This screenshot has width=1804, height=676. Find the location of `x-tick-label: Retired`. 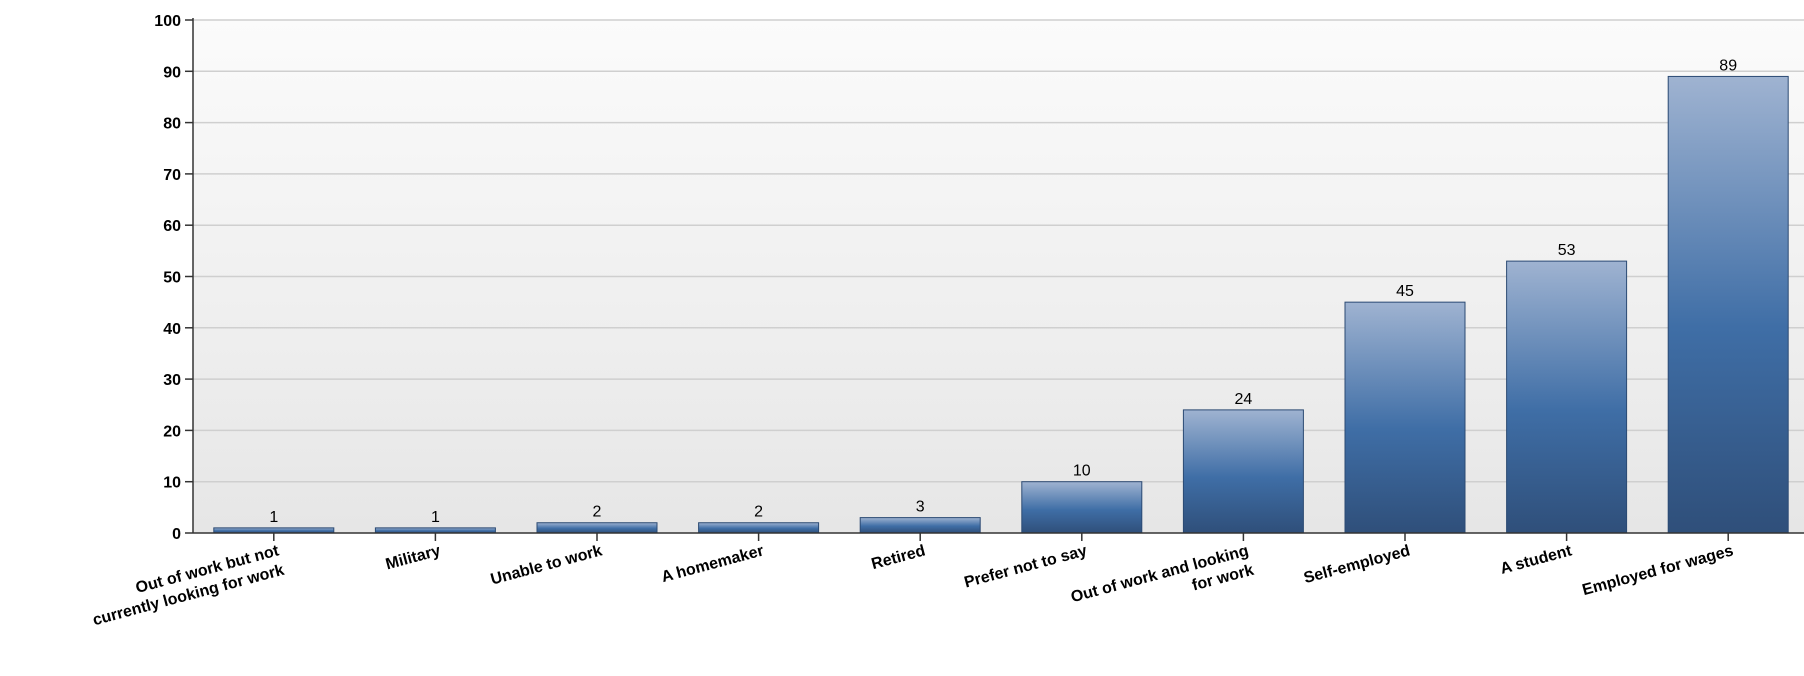

x-tick-label: Retired is located at coordinates (899, 557).